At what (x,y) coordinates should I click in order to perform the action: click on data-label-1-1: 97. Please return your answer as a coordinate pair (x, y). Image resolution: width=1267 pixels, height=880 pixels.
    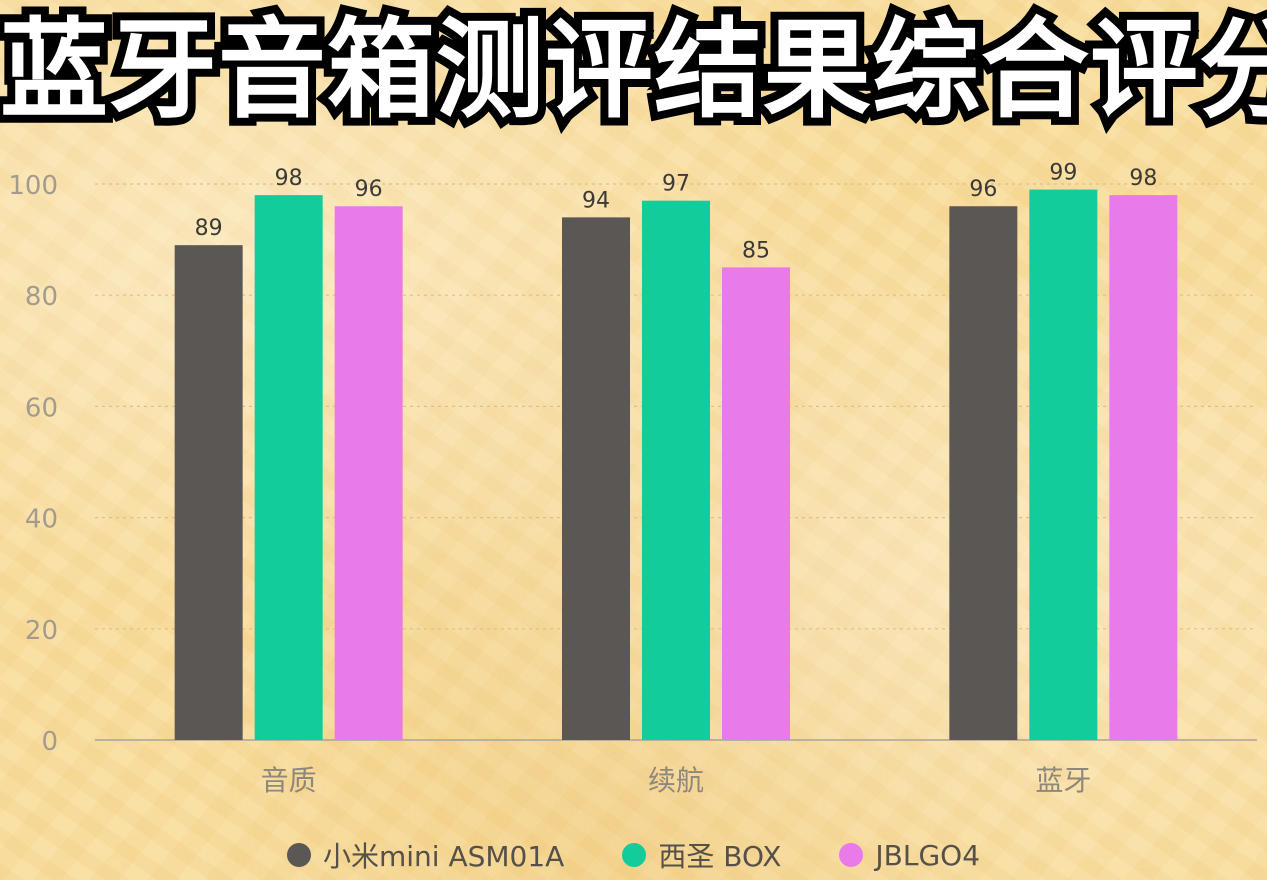
    Looking at the image, I should click on (676, 184).